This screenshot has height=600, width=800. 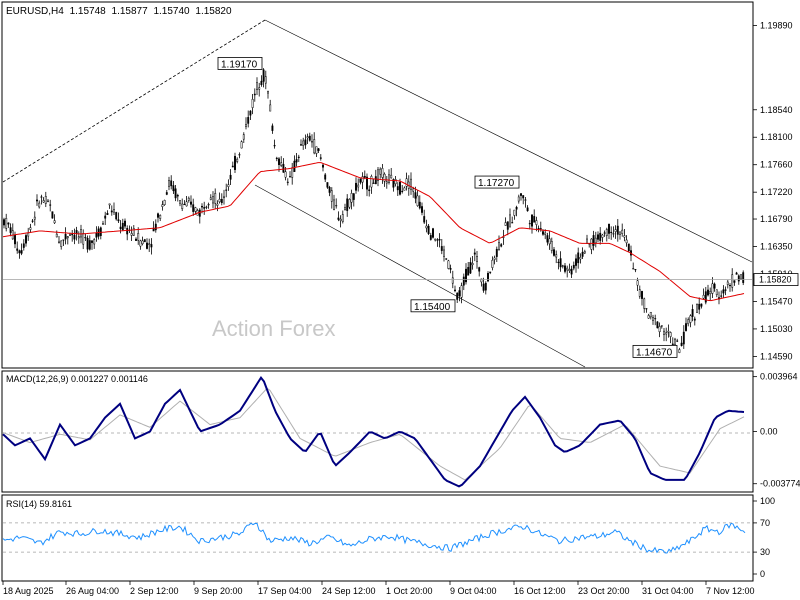 What do you see at coordinates (92, 591) in the screenshot?
I see `time-tick-label: 26 Aug 04:00` at bounding box center [92, 591].